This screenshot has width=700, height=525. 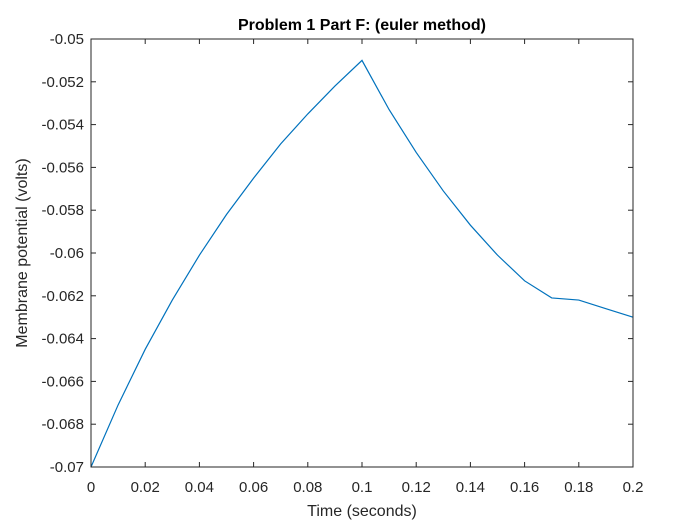 I want to click on y-tick-label: -0.058, so click(x=62, y=210).